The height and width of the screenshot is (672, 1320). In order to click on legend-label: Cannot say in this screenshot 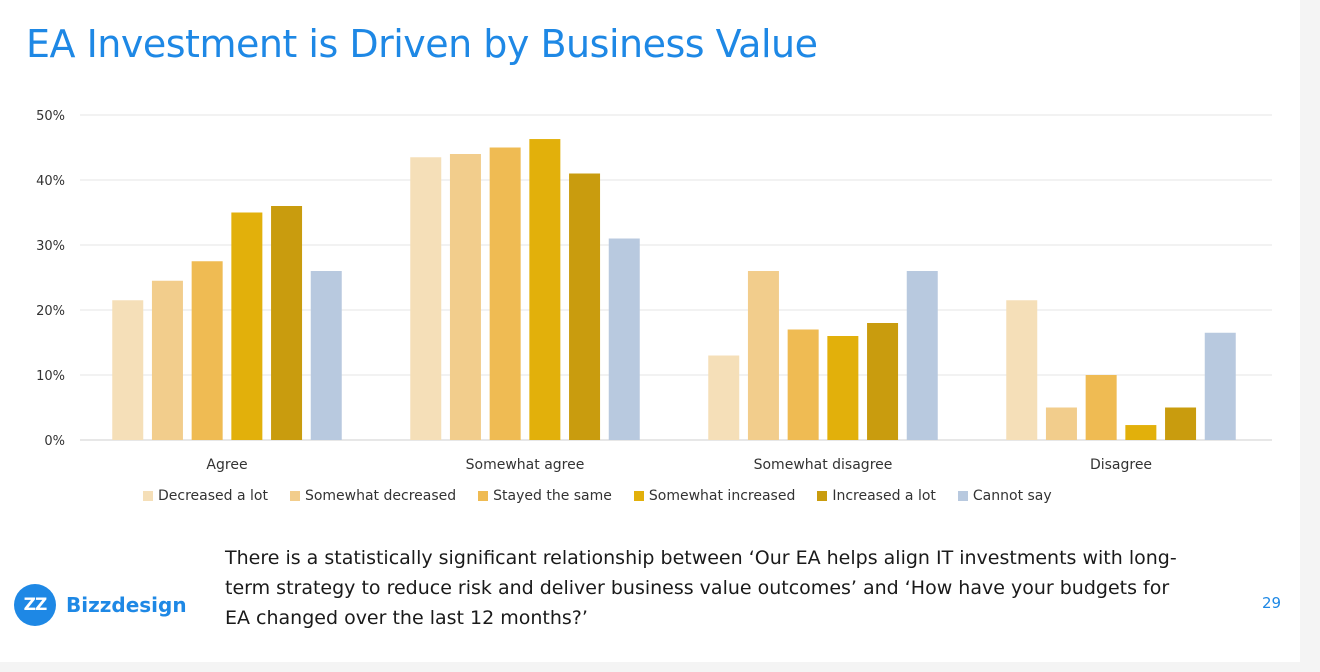, I will do `click(1012, 496)`.